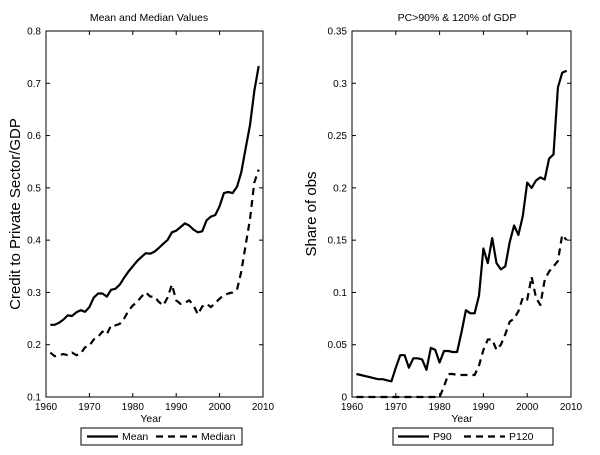 This screenshot has height=455, width=600. Describe the element at coordinates (34, 241) in the screenshot. I see `left-y-tick-label: 0.4` at that location.